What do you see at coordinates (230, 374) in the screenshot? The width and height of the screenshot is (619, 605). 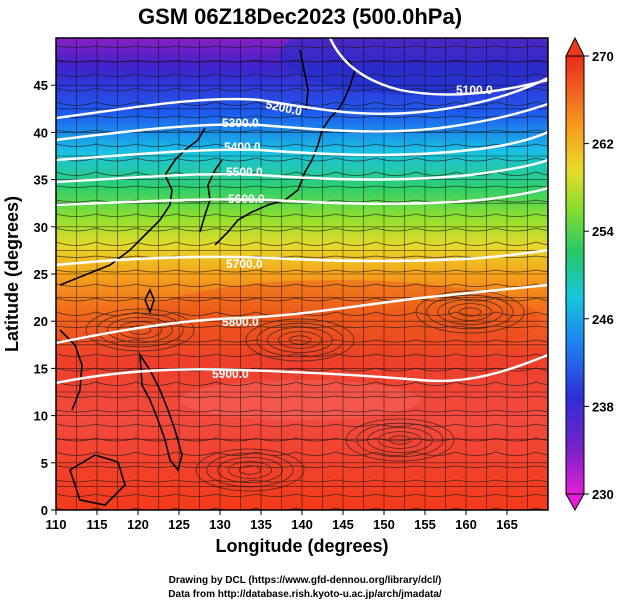 I see `contour-label-5900: 5900.0` at bounding box center [230, 374].